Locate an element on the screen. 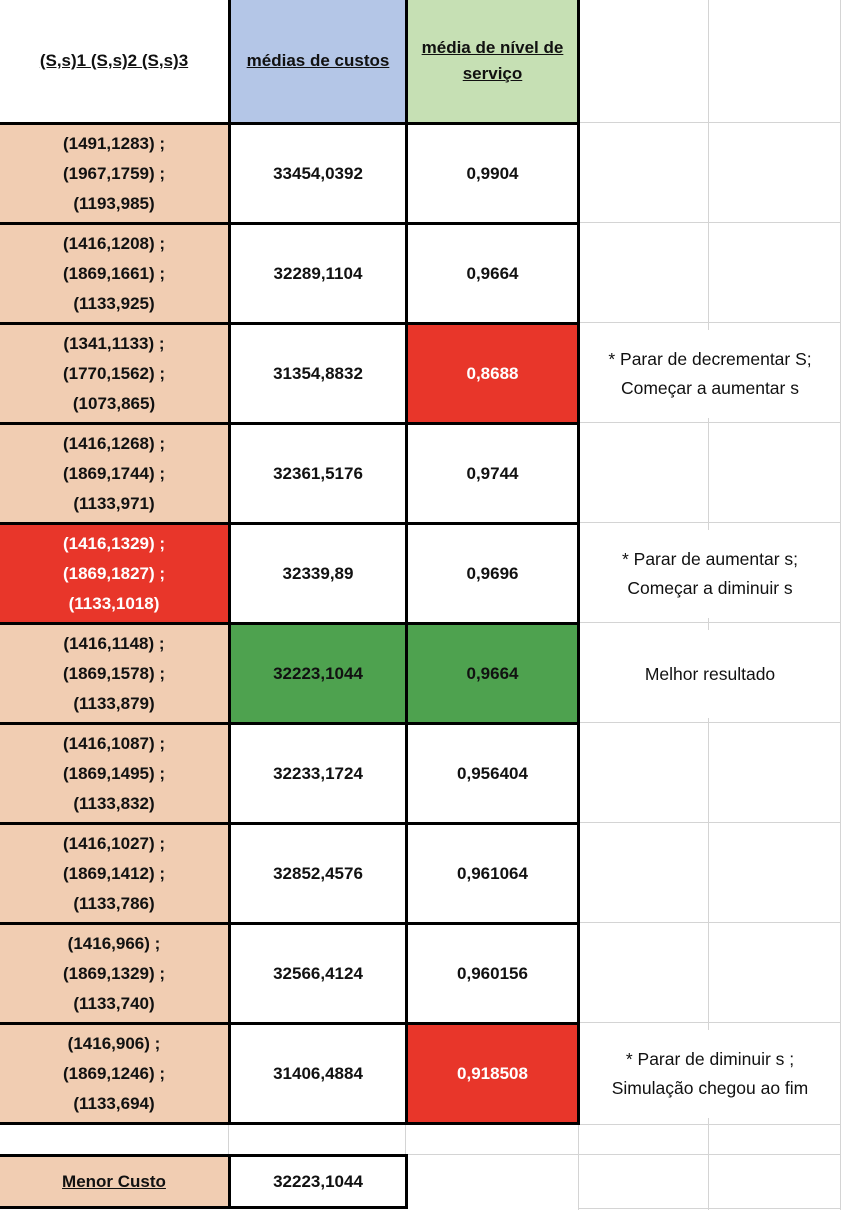  row-5-cost: 32339,89 is located at coordinates (318, 573).